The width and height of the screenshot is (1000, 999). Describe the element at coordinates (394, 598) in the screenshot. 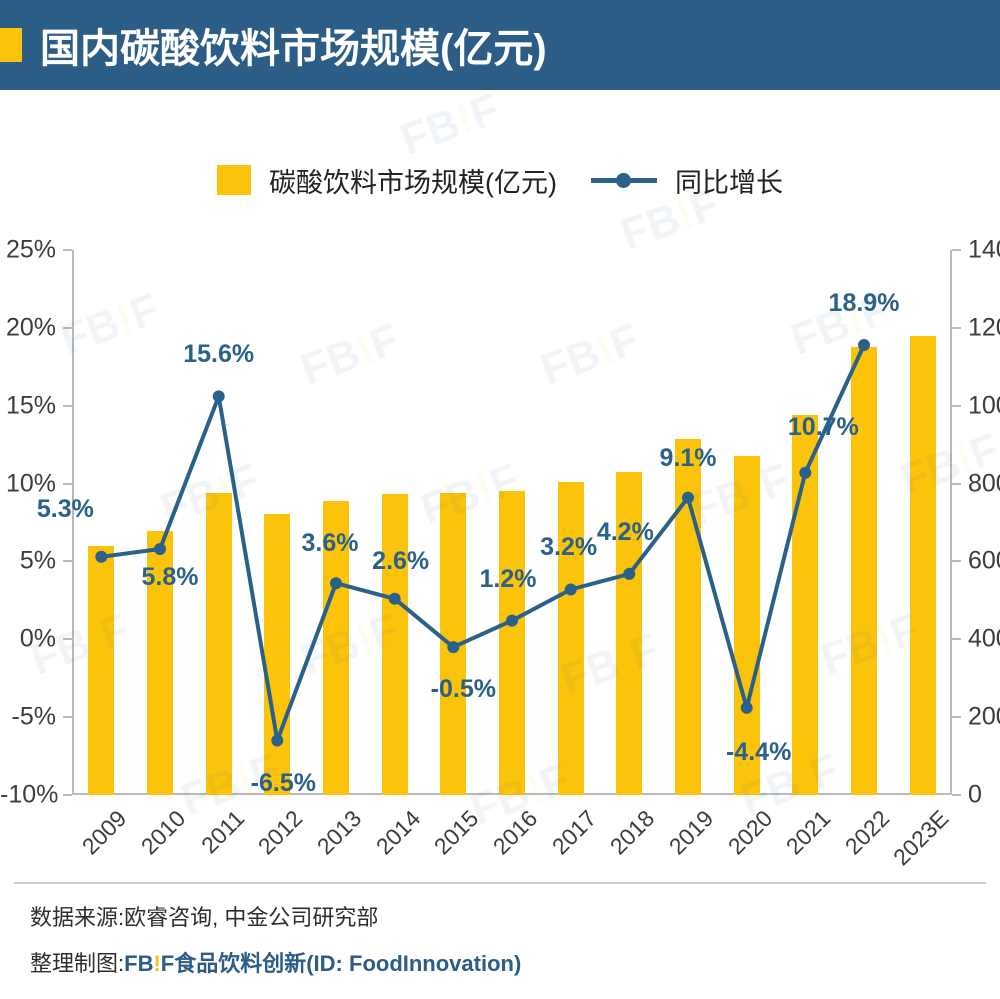

I see `line-point-2014` at that location.